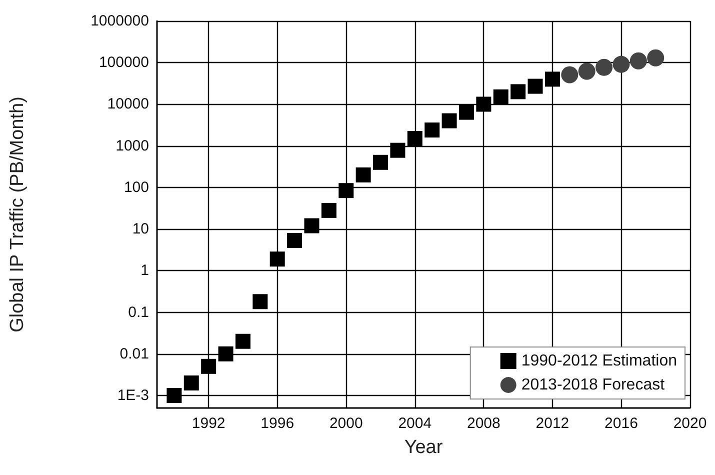  I want to click on y-axis-title: Global IP Traffic (PB/Month), so click(17, 214).